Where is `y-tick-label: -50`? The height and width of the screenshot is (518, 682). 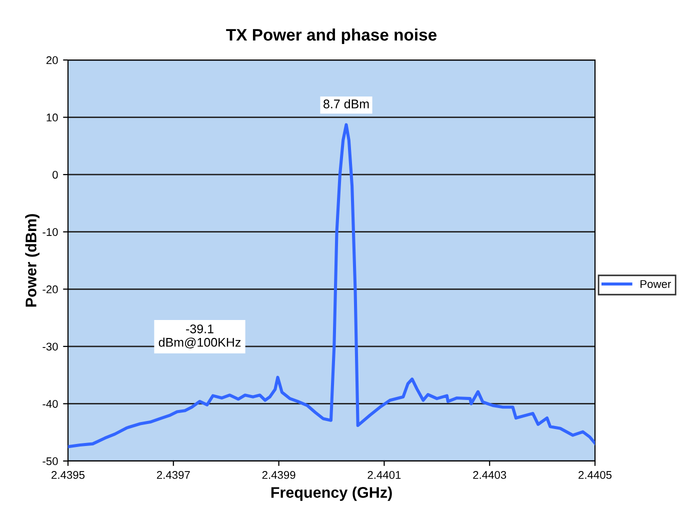
y-tick-label: -50 is located at coordinates (50, 461).